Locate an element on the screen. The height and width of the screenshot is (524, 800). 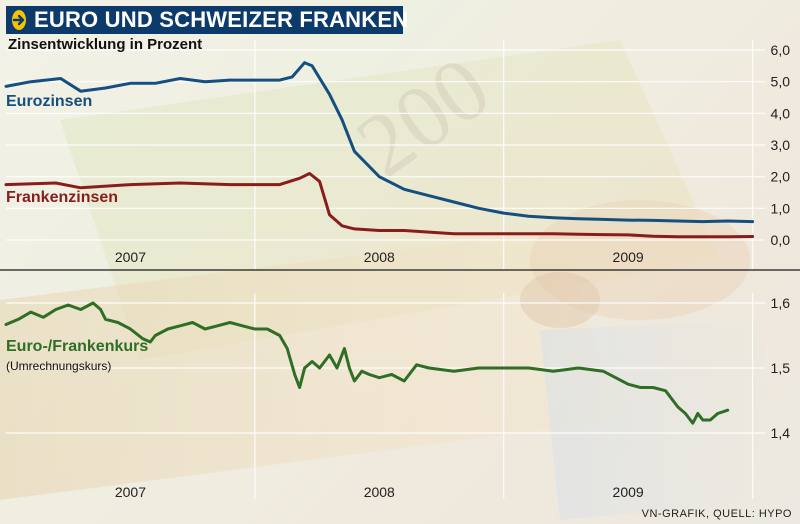
interest-y-axis: 0,0 1,0 2,0 3,0 4,0 5,0 6,0 is located at coordinates (781, 145).